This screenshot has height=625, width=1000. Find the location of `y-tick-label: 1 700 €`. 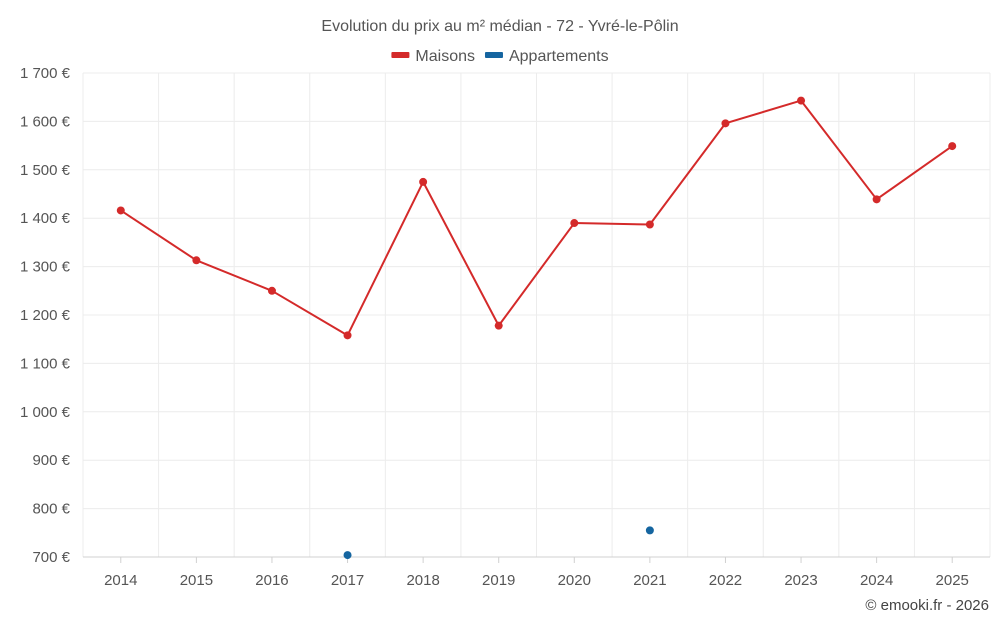

y-tick-label: 1 700 € is located at coordinates (45, 73).